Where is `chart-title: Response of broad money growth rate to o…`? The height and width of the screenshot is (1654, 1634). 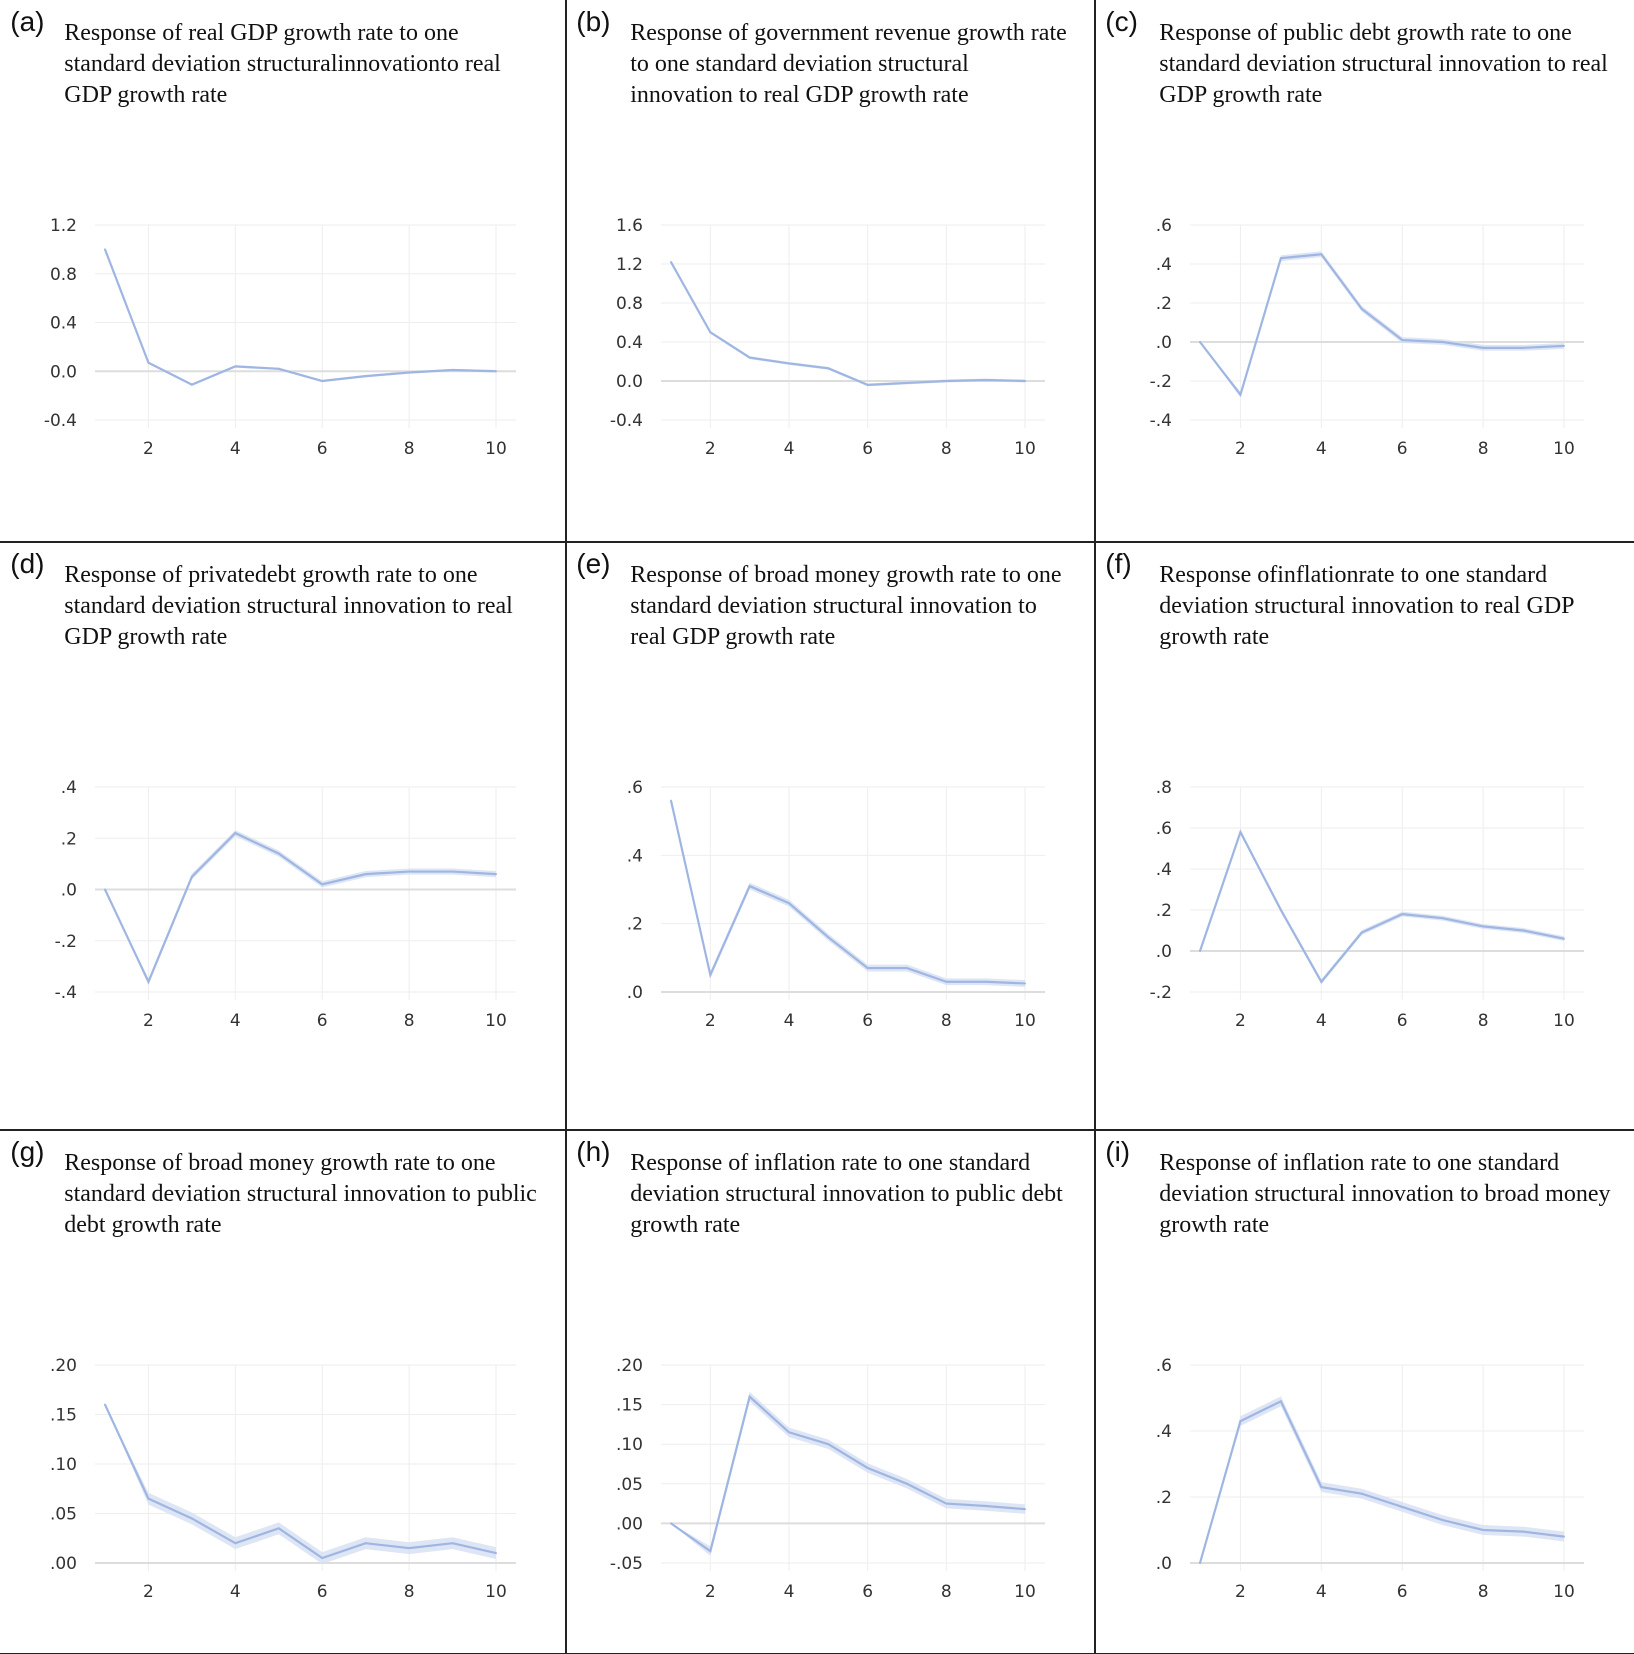 chart-title: Response of broad money growth rate to o… is located at coordinates (846, 606).